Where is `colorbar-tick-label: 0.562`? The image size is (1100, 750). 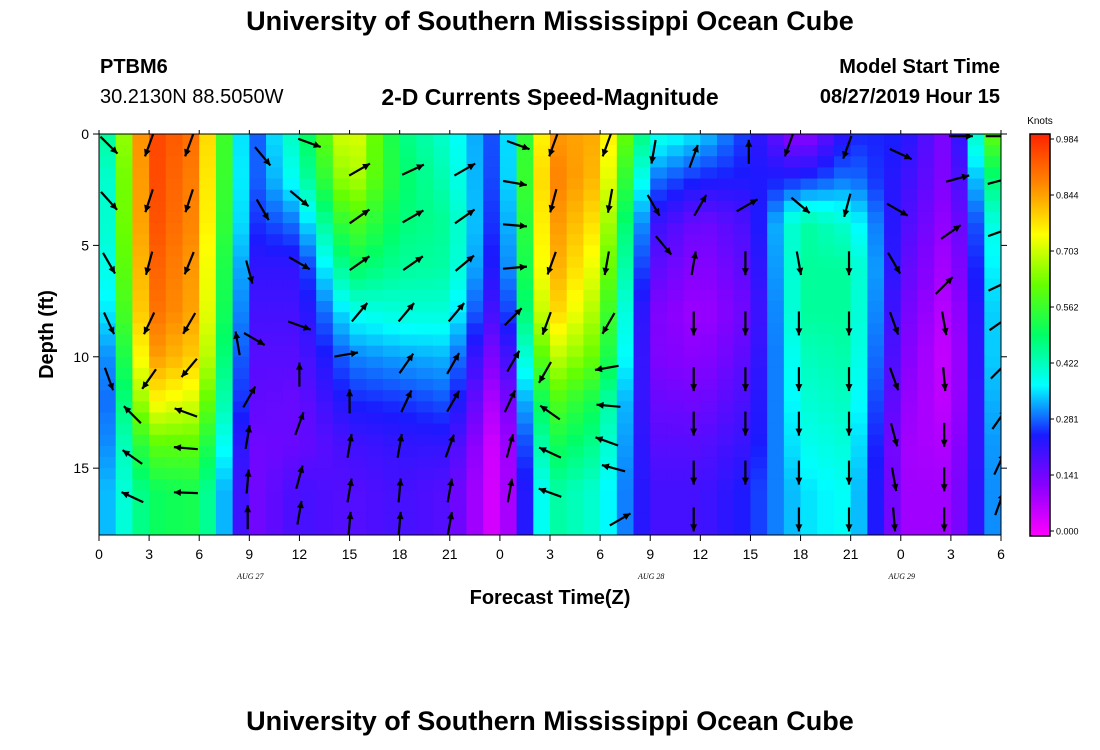 colorbar-tick-label: 0.562 is located at coordinates (1067, 308).